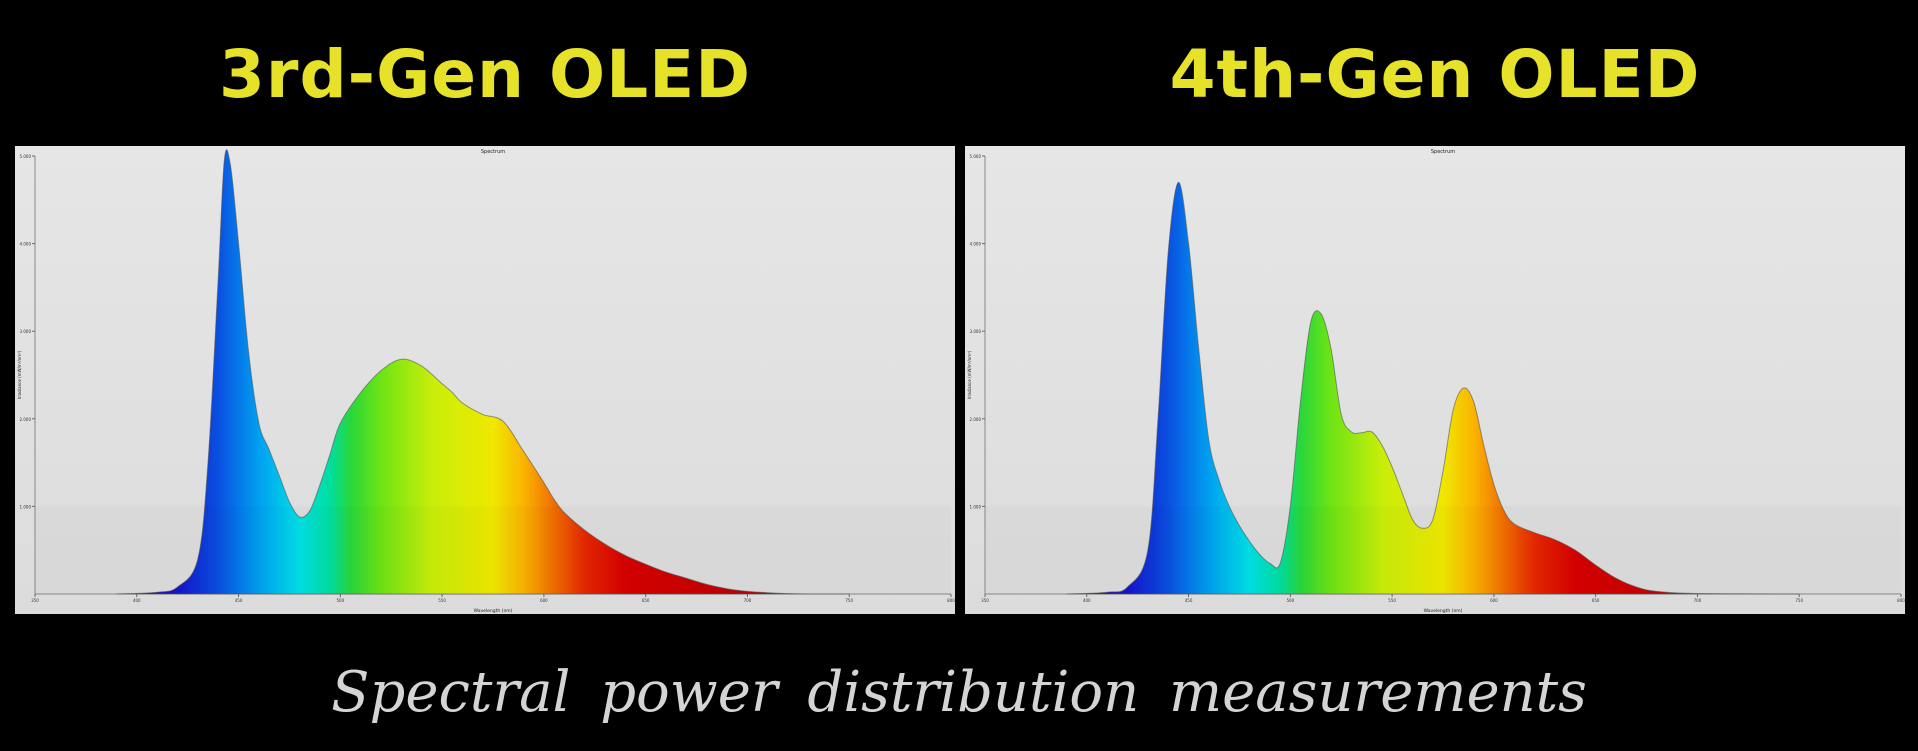 Image resolution: width=1918 pixels, height=751 pixels. I want to click on chart-title-4th-gen: 4th-Gen OLED, so click(1435, 74).